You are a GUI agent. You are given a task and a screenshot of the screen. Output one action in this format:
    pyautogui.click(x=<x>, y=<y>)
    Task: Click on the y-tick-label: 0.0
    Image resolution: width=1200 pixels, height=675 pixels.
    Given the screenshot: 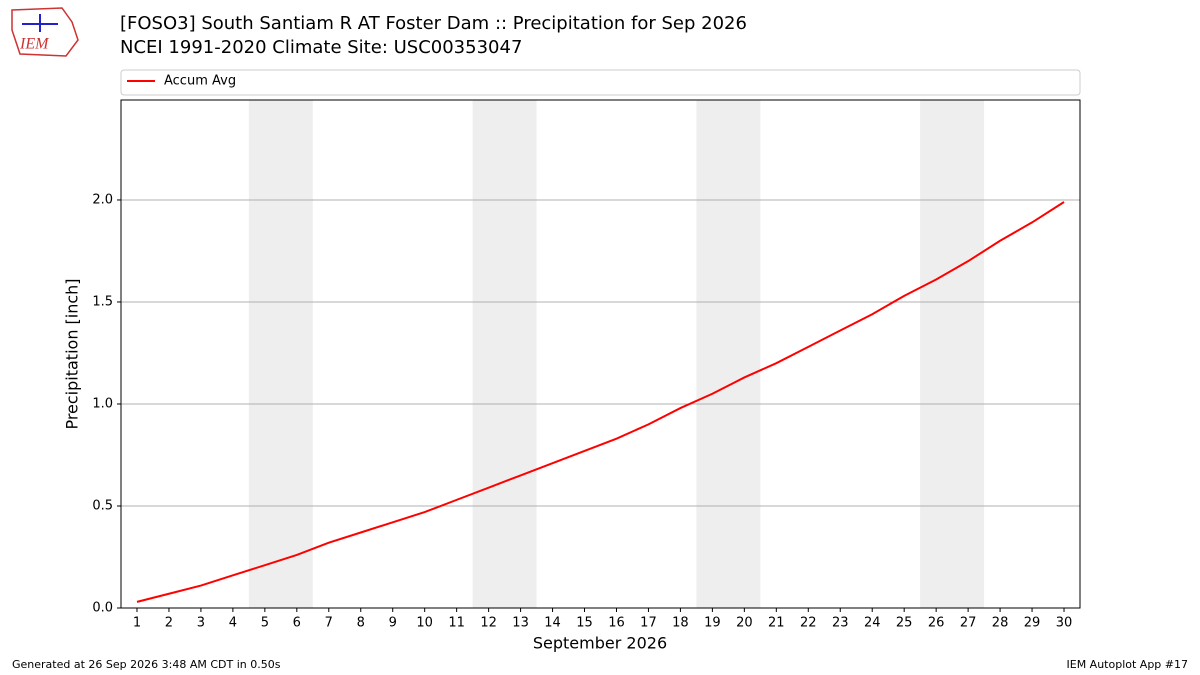 What is the action you would take?
    pyautogui.click(x=102, y=608)
    